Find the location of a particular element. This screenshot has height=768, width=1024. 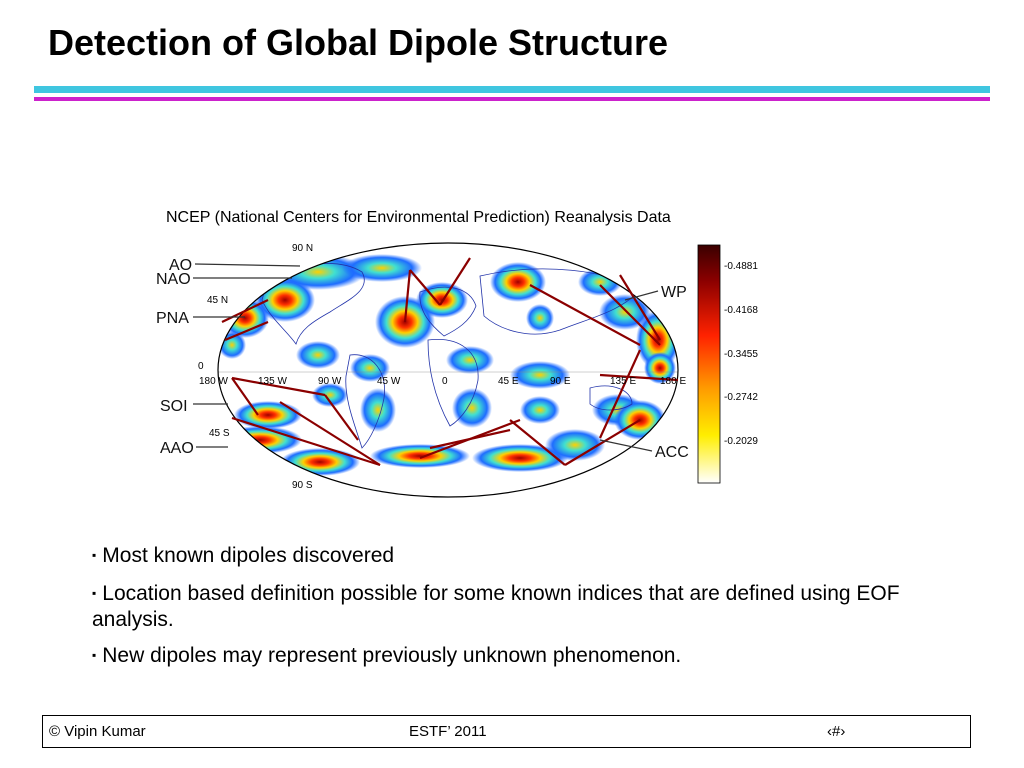

slide-footer: © Vipin Kumar ESTF’ 2011 ‹#› is located at coordinates (506, 731).